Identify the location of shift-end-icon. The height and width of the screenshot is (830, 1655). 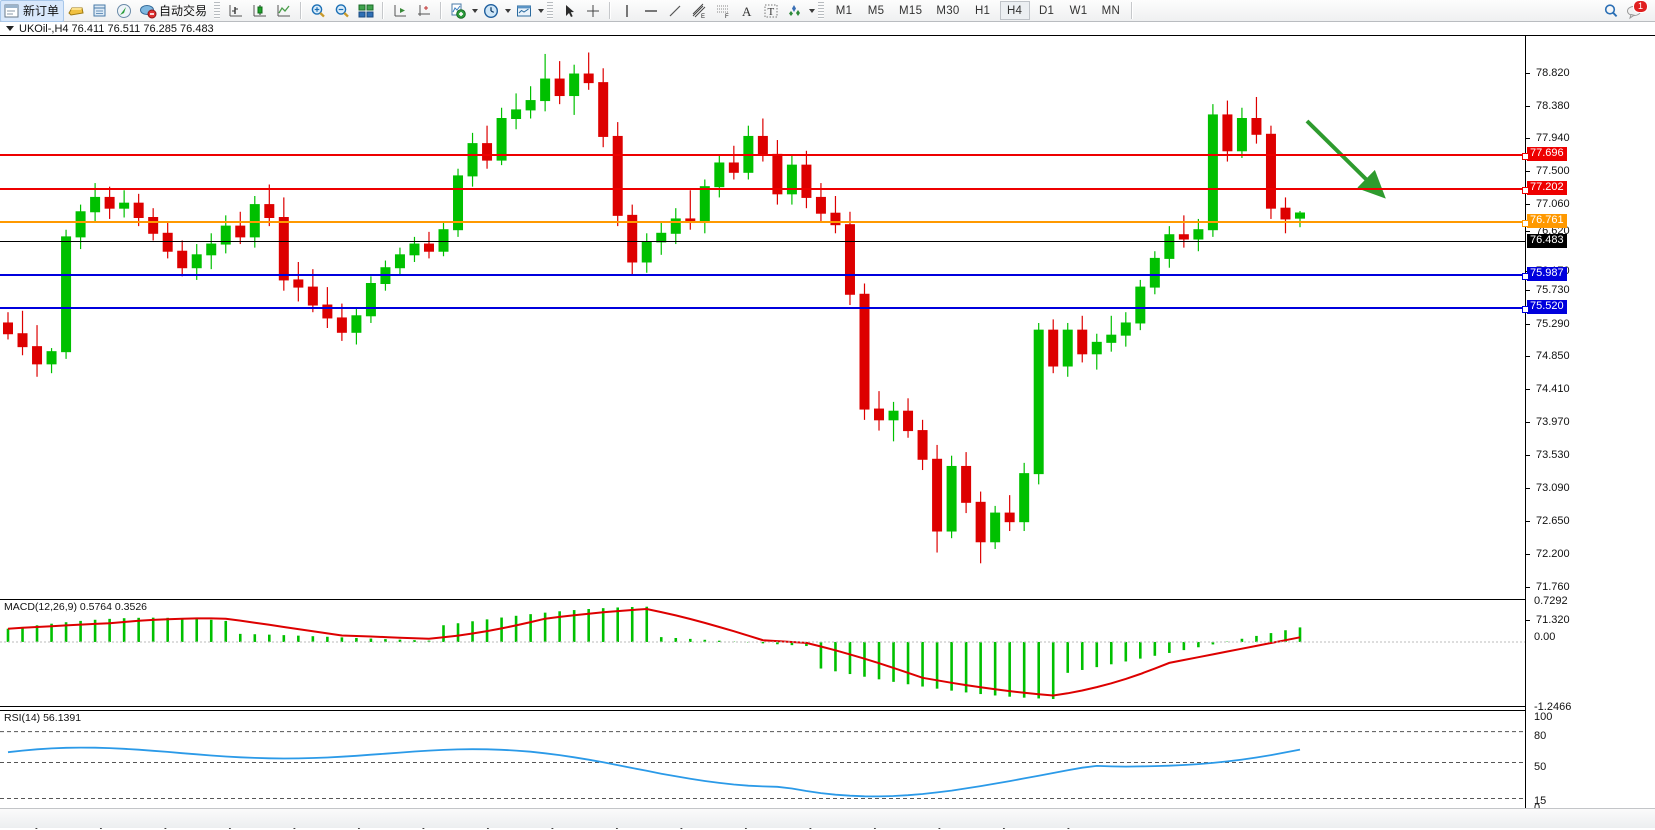
(400, 11).